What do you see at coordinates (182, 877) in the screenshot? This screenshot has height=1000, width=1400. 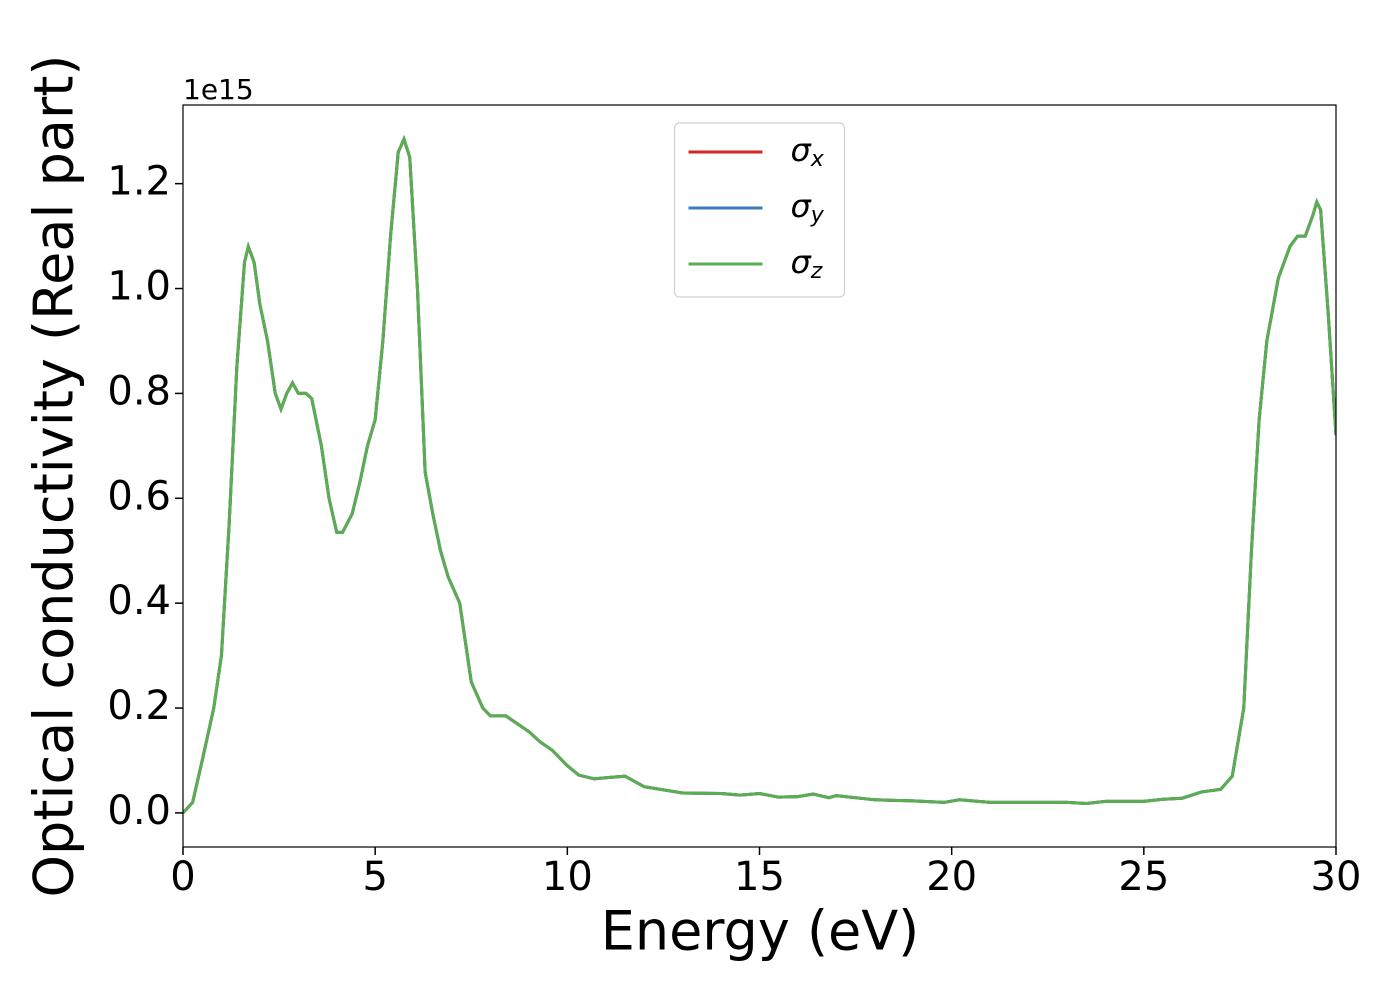 I see `x-tick-label: 0` at bounding box center [182, 877].